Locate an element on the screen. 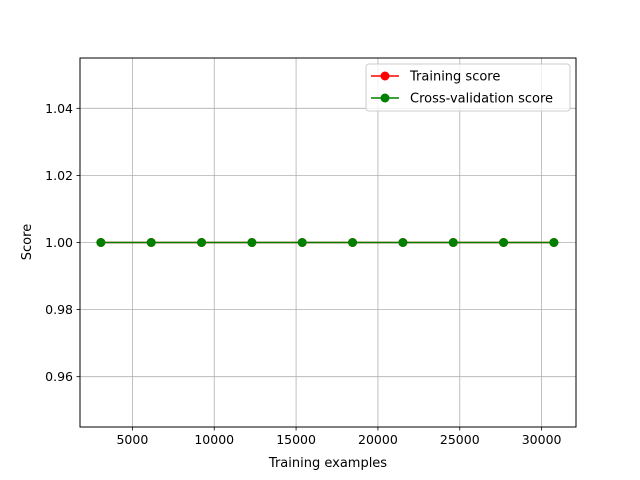 This screenshot has width=640, height=480. y-tick-label: 0.98 is located at coordinates (59, 309).